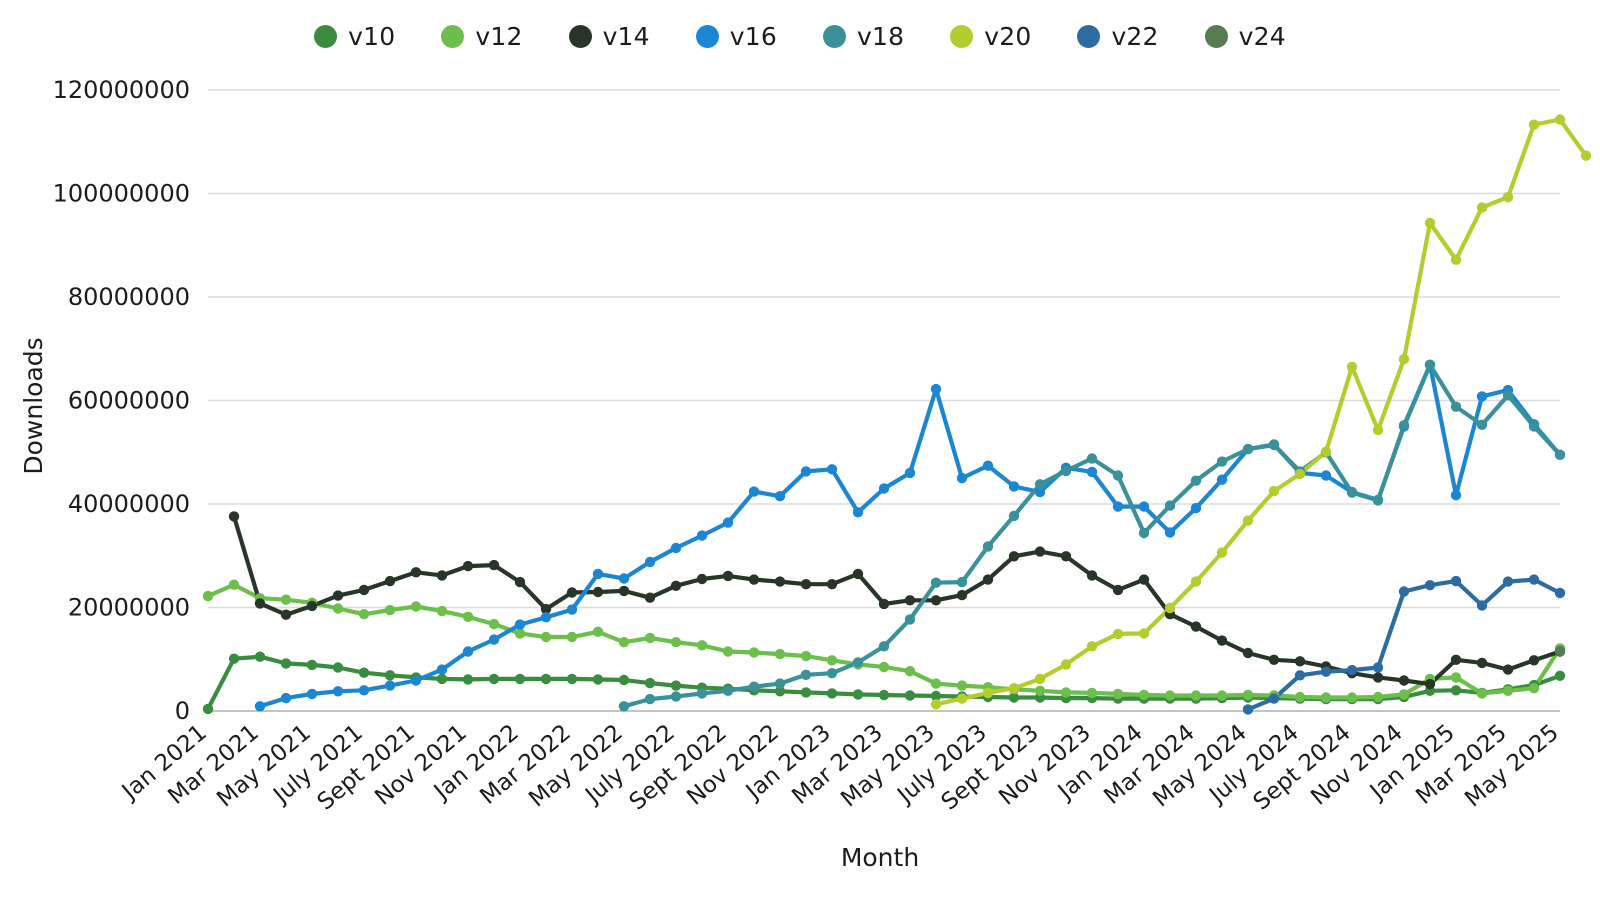 The width and height of the screenshot is (1600, 900). I want to click on legend-item-v14: v14, so click(609, 36).